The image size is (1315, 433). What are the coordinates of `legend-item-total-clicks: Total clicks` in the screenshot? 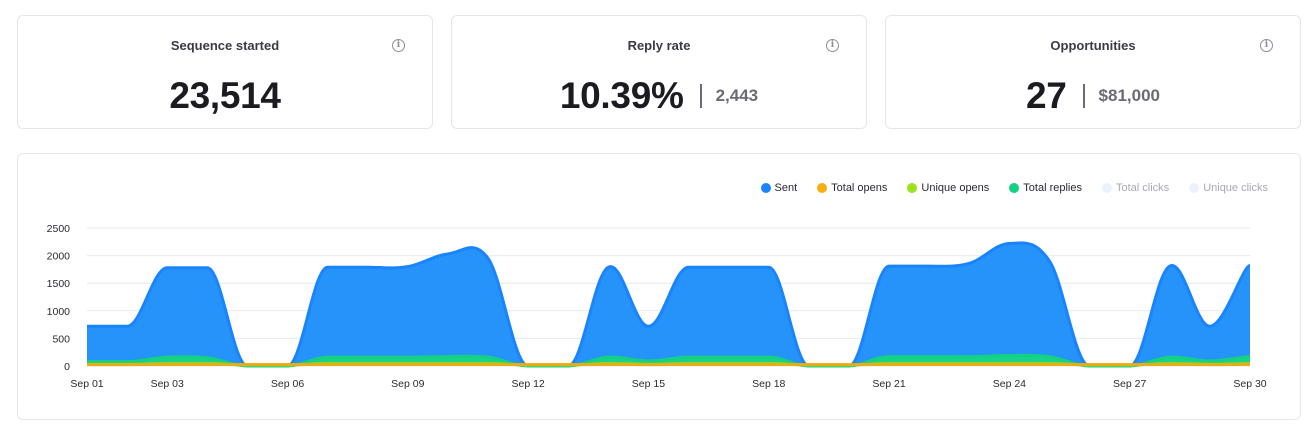 It's located at (1135, 188).